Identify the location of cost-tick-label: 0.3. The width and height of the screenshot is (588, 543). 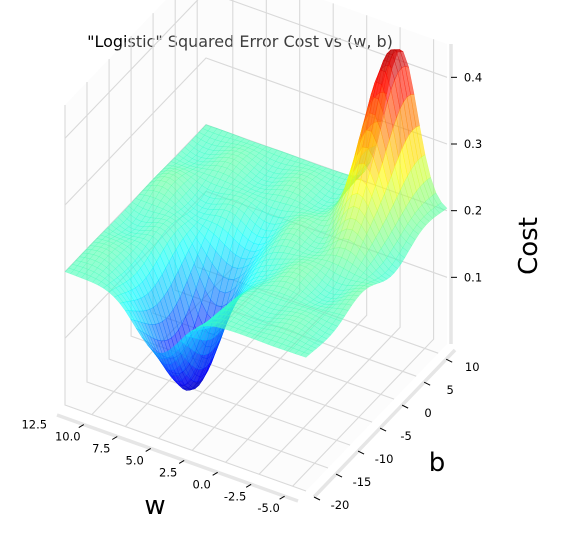
(473, 144).